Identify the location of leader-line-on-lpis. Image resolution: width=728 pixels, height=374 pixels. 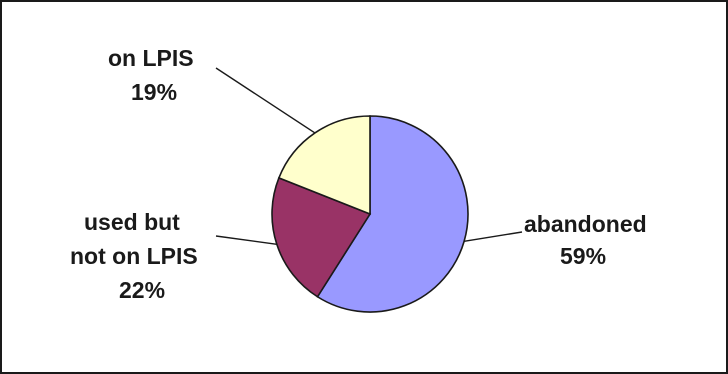
(265, 100).